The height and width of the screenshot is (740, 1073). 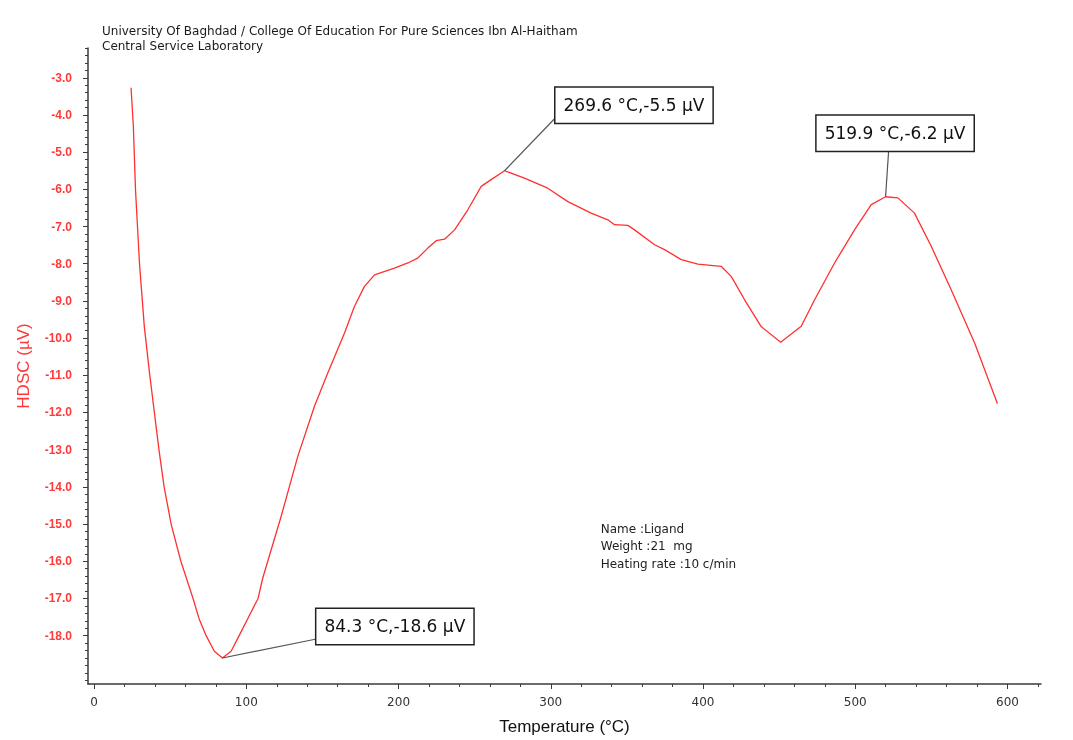 I want to click on y-tick-label: -7.0, so click(x=62, y=226).